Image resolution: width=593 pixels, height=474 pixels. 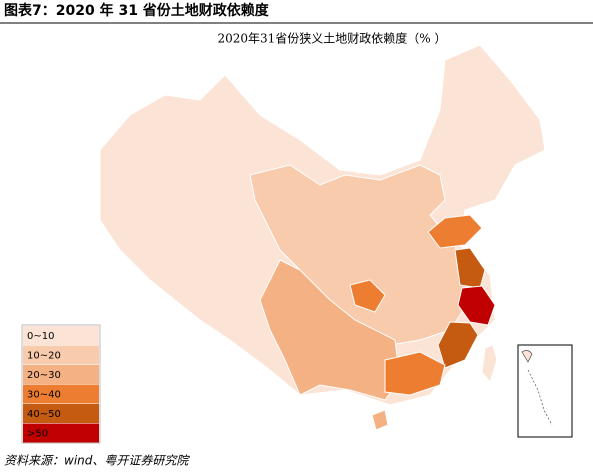 I want to click on legend: 0~10 10~20 20~30 30~40 40~50 >50, so click(x=61, y=384).